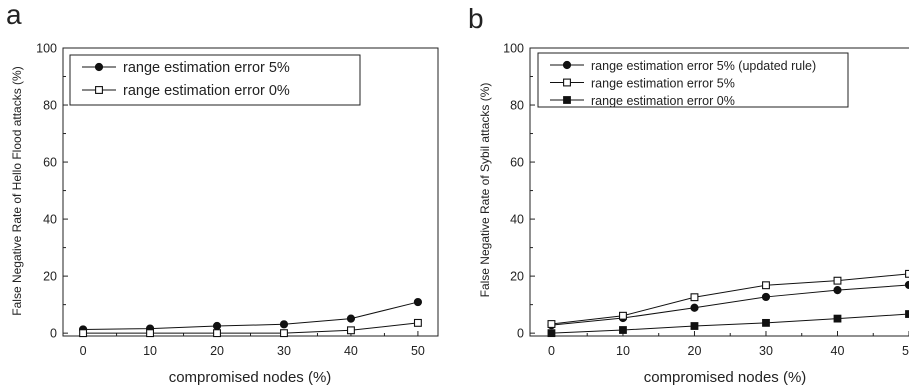 Image resolution: width=909 pixels, height=387 pixels. I want to click on panel-b-ylabel: False Negative Rate of Sybil attacks (%), so click(485, 190).